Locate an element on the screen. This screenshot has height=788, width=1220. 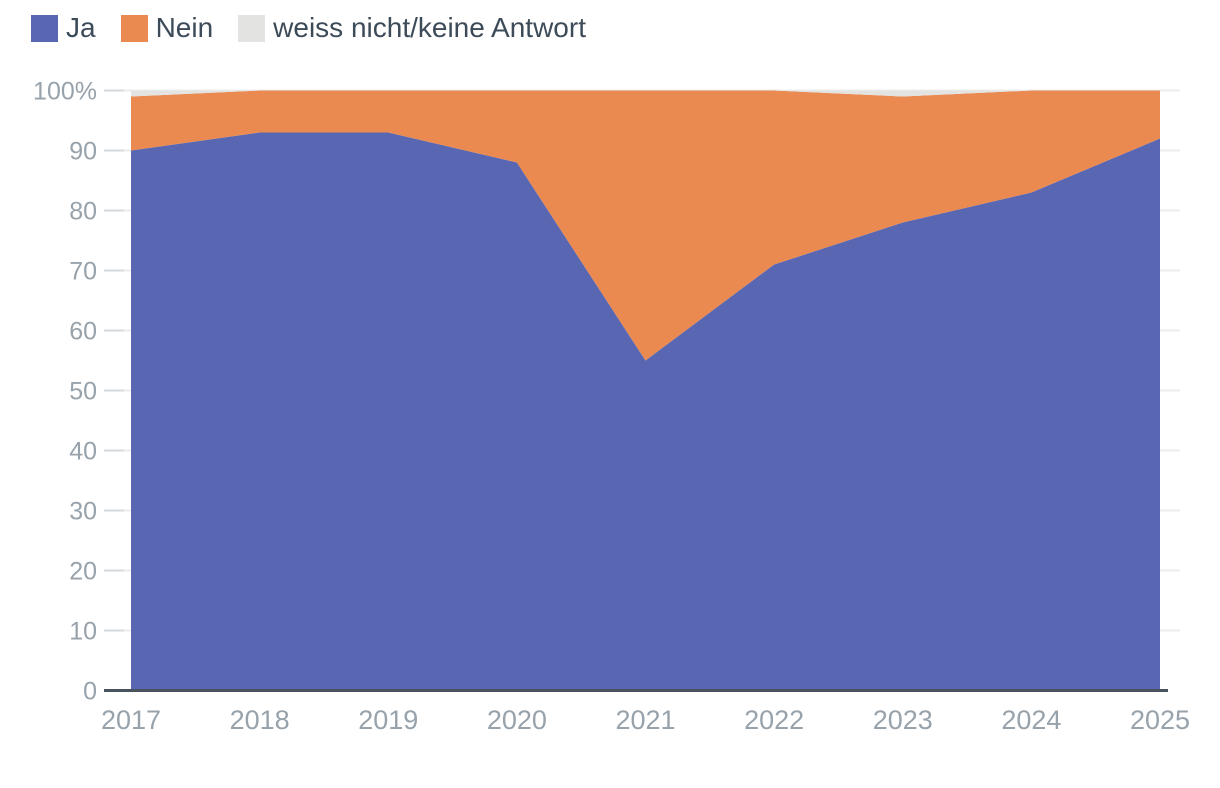
xtick-label-2023: 2023 is located at coordinates (903, 720).